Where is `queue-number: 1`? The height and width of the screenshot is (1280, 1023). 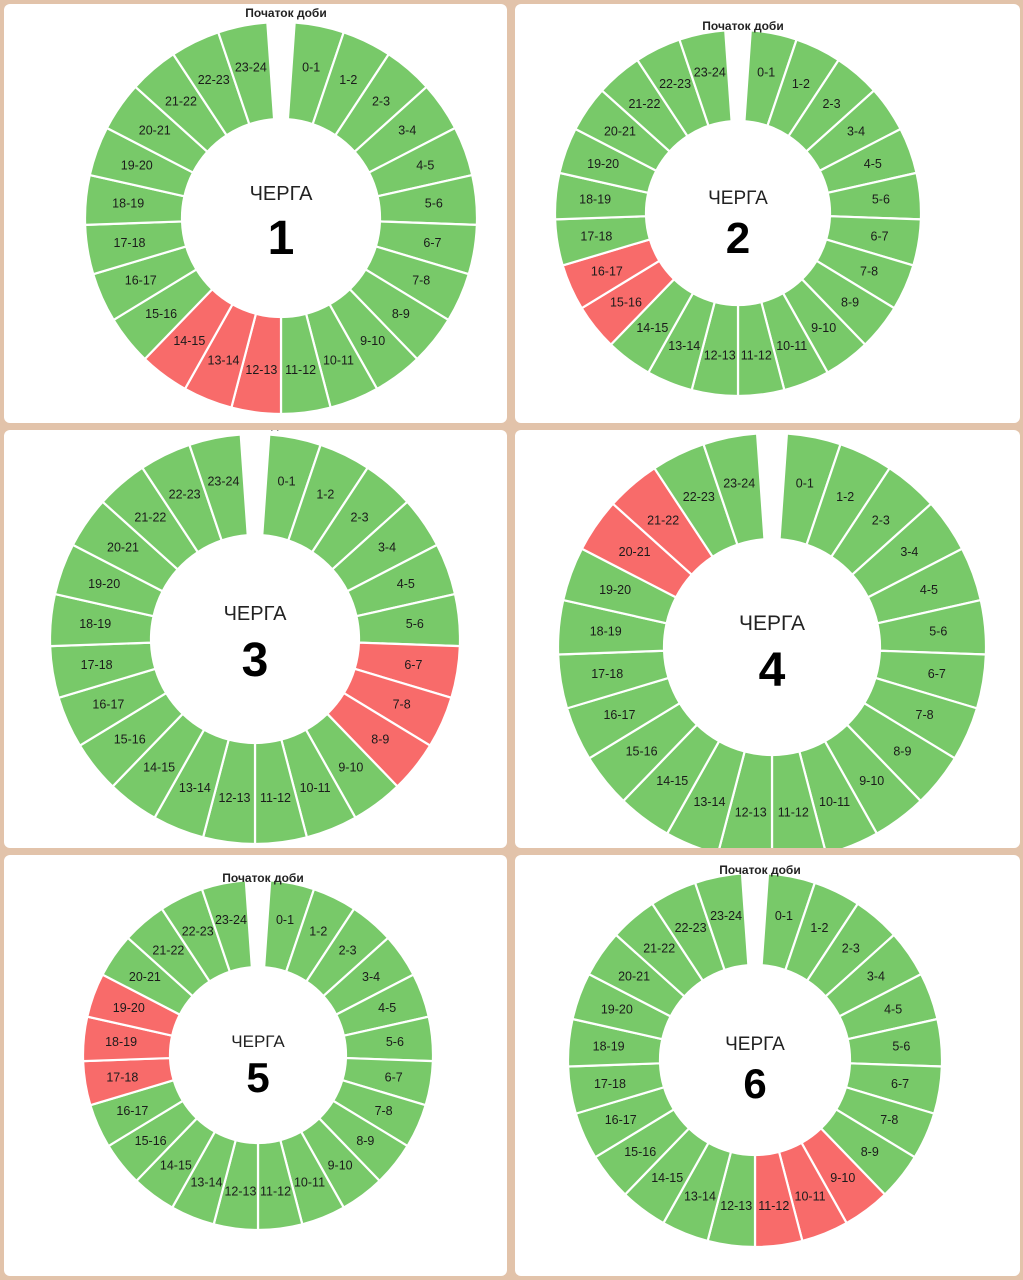 queue-number: 1 is located at coordinates (281, 238).